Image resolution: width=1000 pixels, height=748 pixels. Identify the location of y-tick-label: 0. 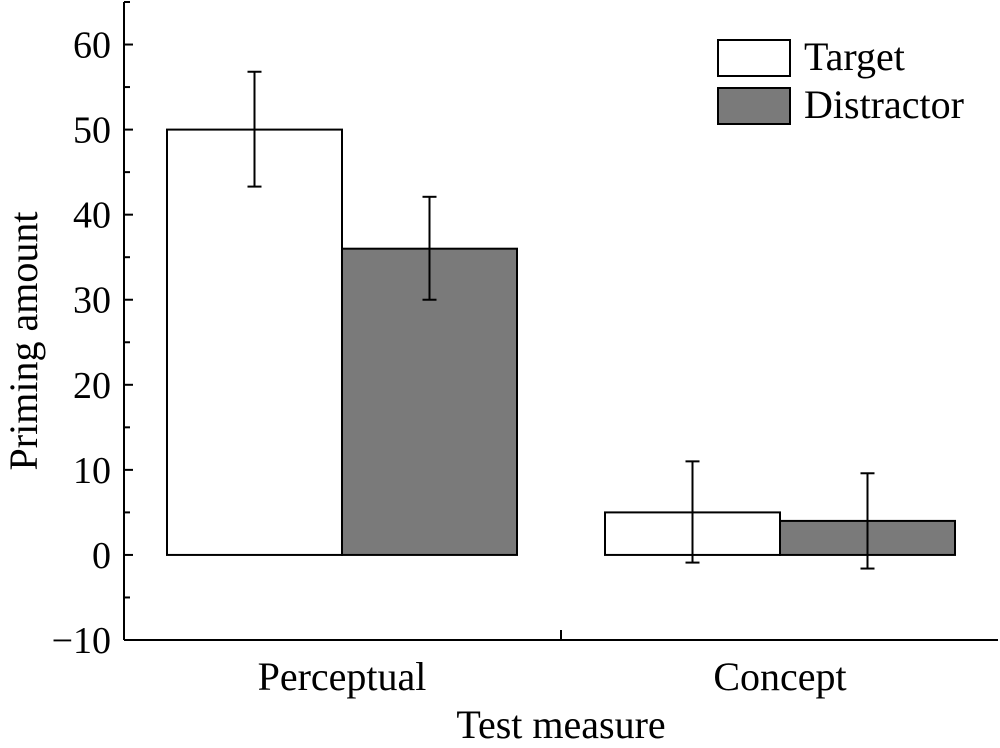
(101, 556).